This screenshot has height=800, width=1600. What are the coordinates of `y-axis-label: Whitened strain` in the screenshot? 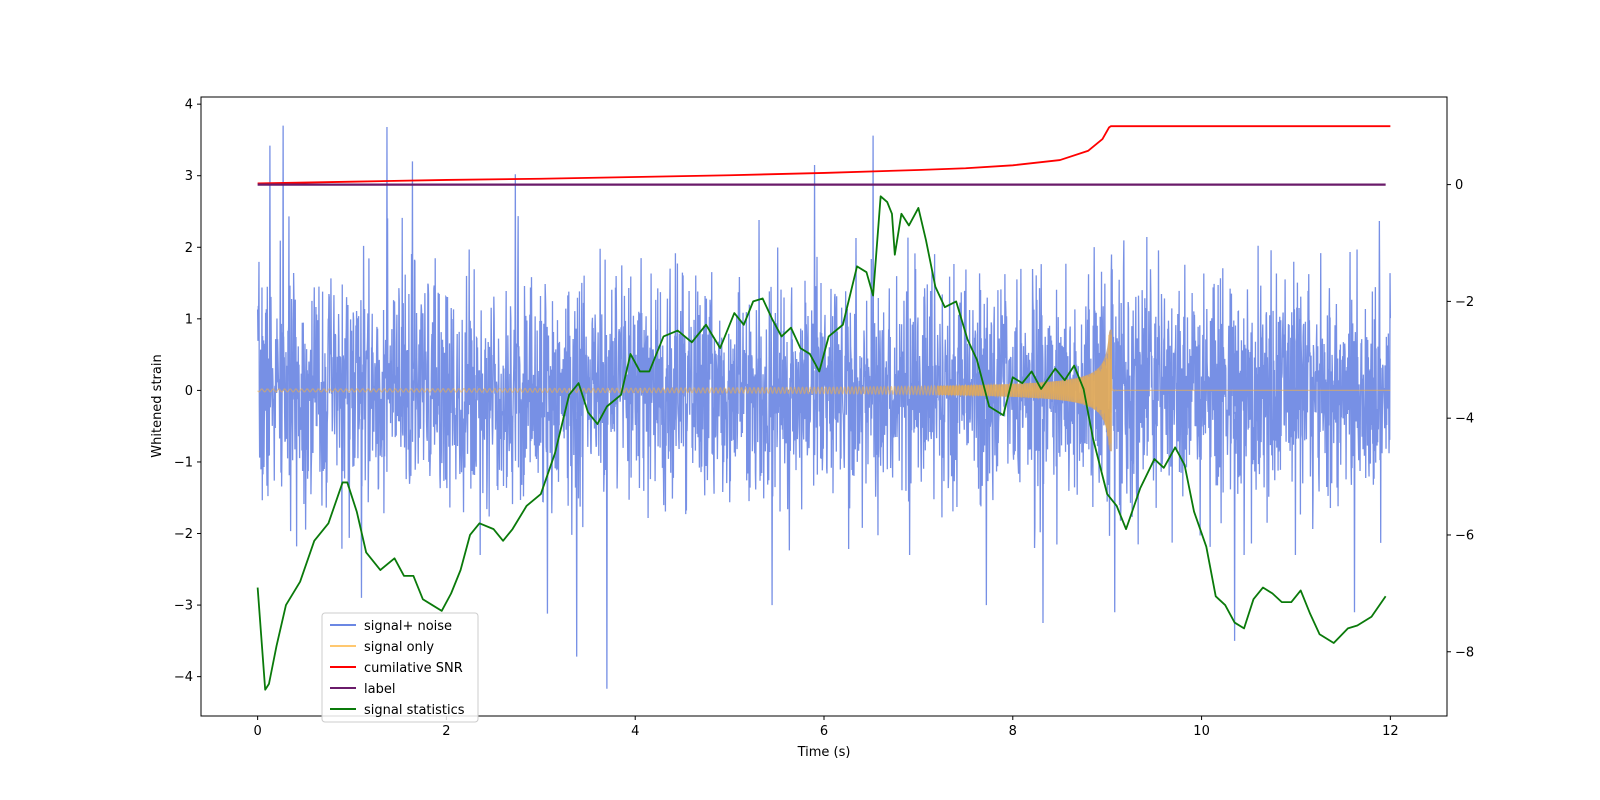 It's located at (157, 405).